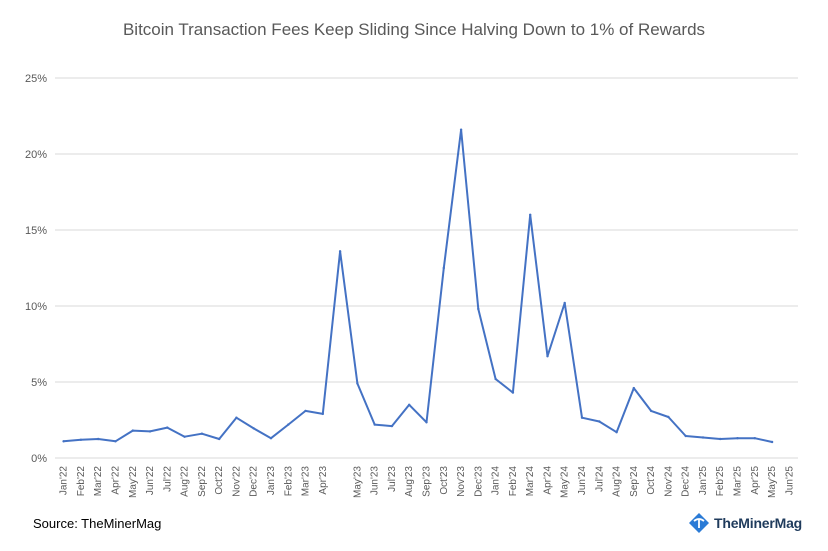 This screenshot has width=828, height=551. I want to click on x-tick-label: Mar'23, so click(306, 481).